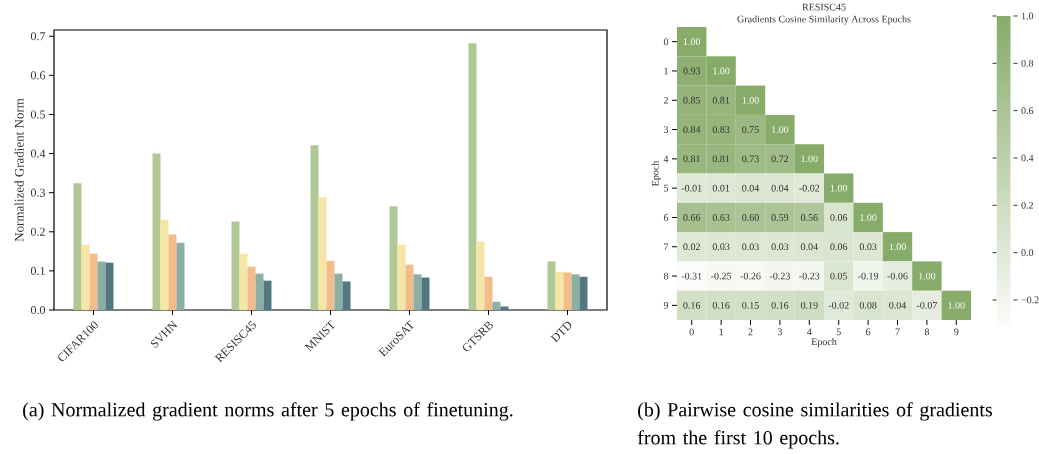 Image resolution: width=1039 pixels, height=454 pixels. What do you see at coordinates (656, 173) in the screenshot?
I see `y-axis-title: Epoch` at bounding box center [656, 173].